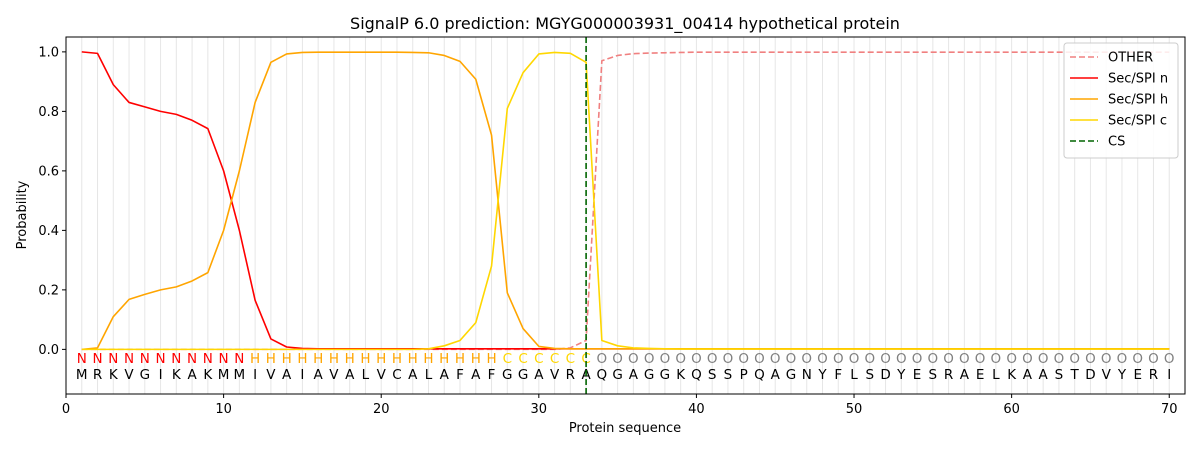 Image resolution: width=1200 pixels, height=450 pixels. I want to click on residue-label: T, so click(1075, 375).